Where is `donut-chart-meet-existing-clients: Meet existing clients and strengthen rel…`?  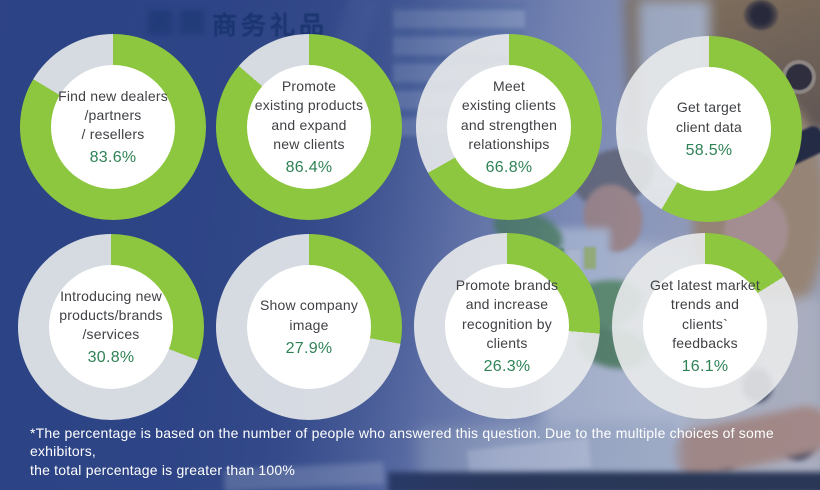
donut-chart-meet-existing-clients: Meet existing clients and strengthen rel… is located at coordinates (509, 127).